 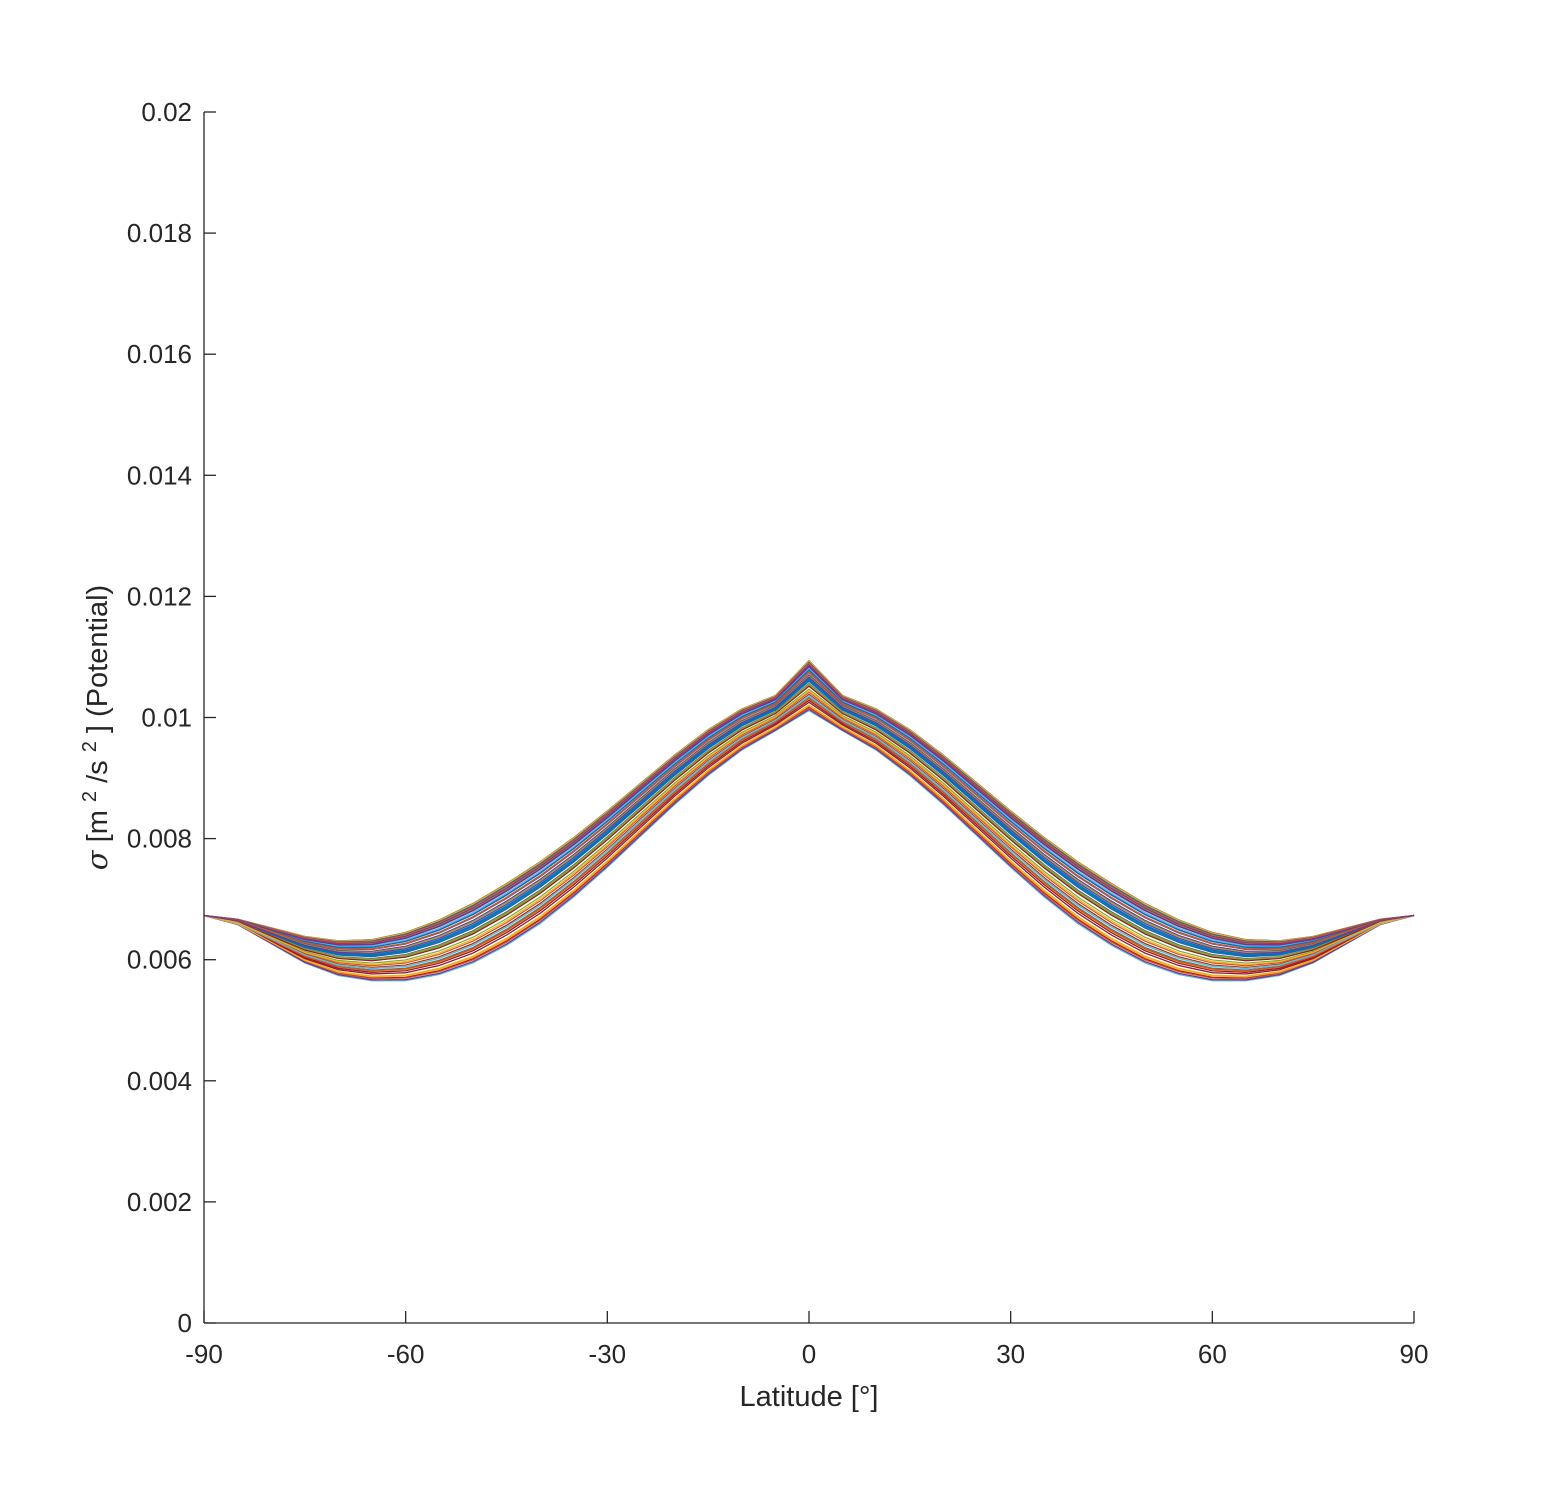 I want to click on y-axis-label-part: ] (Potential), so click(x=98, y=659).